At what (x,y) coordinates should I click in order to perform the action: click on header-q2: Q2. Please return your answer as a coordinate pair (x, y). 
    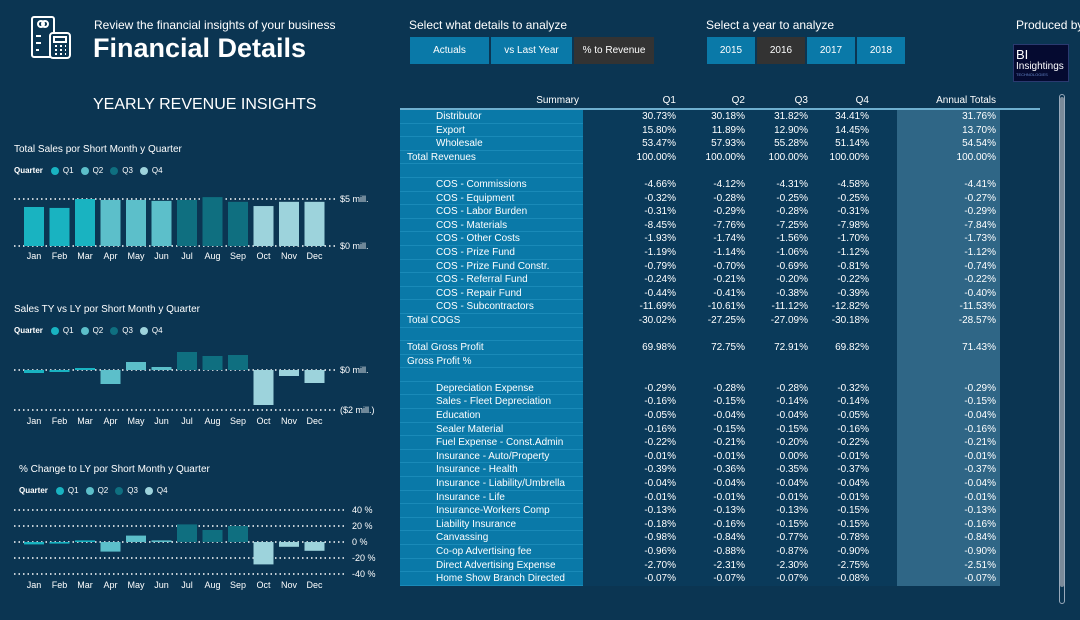
    Looking at the image, I should click on (714, 100).